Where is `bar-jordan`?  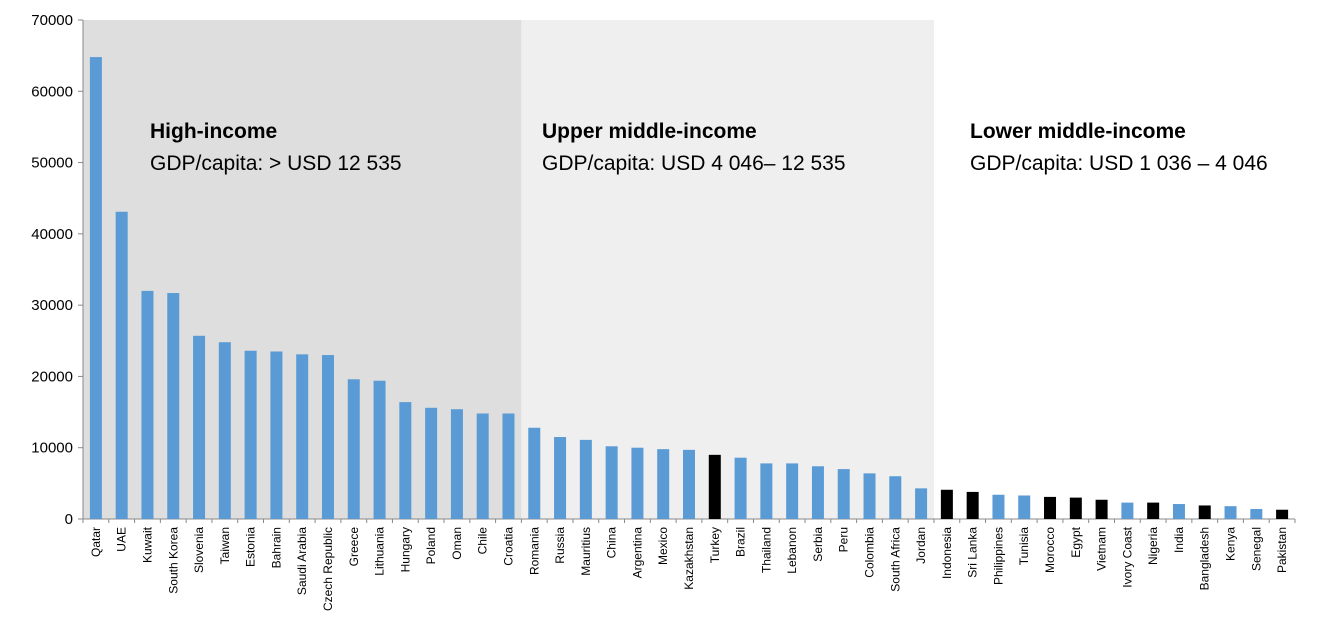 bar-jordan is located at coordinates (921, 503).